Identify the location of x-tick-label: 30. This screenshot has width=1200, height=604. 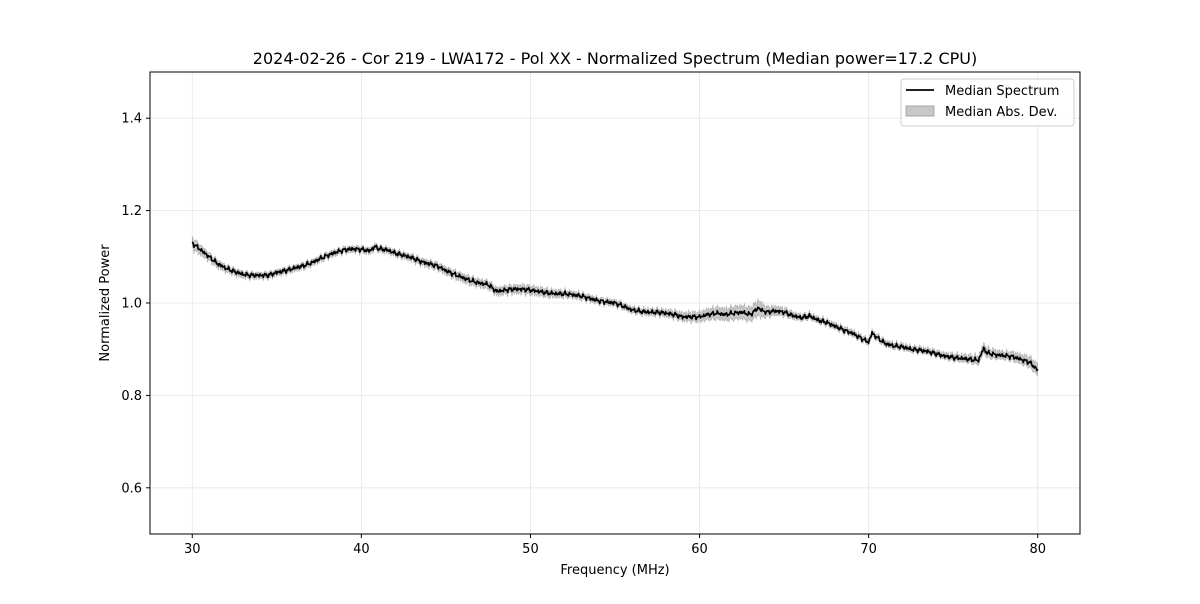
(192, 549).